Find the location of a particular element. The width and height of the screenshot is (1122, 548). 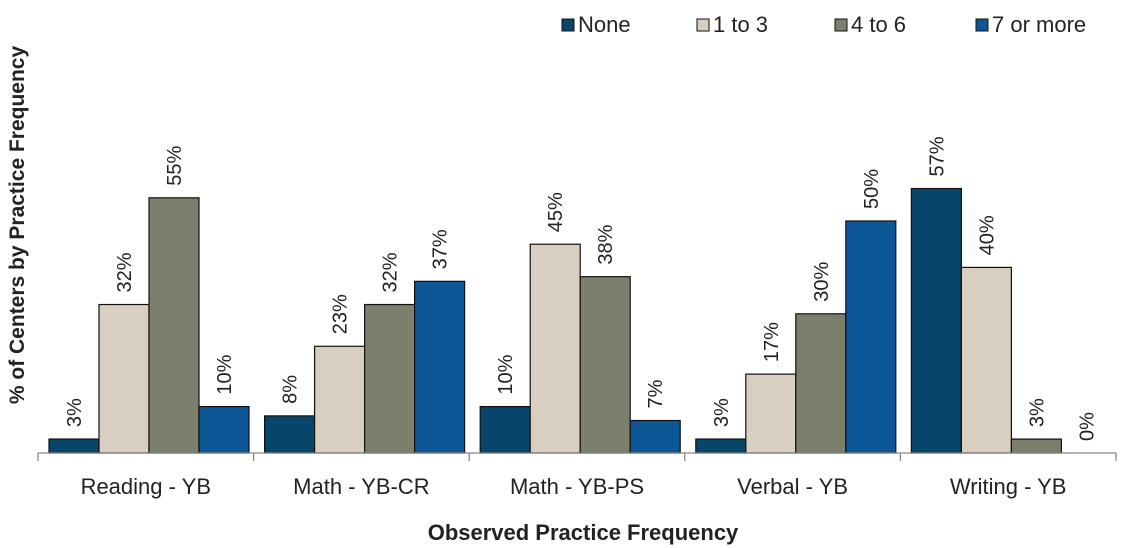

legend-label: None is located at coordinates (604, 24).